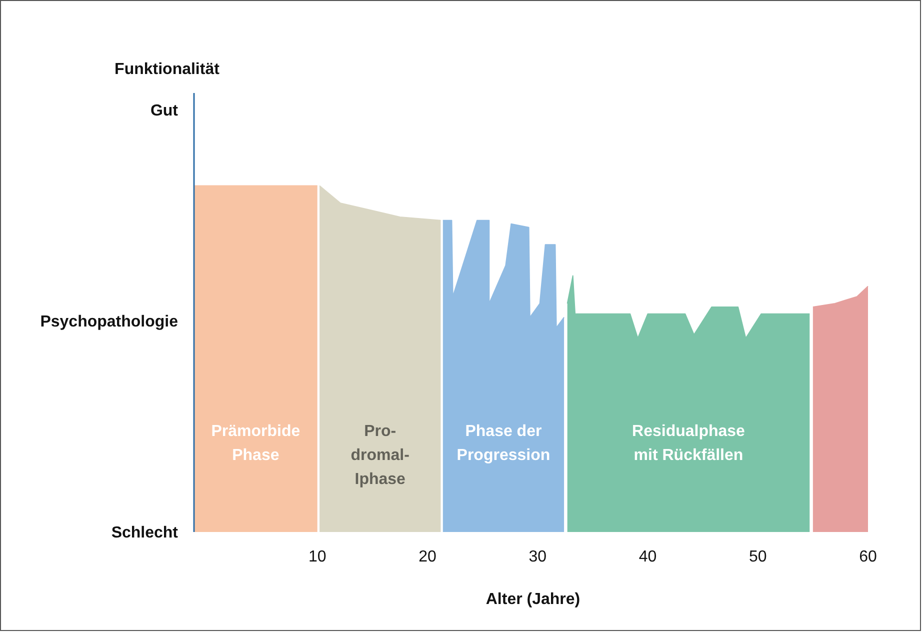 The image size is (923, 632). What do you see at coordinates (380, 455) in the screenshot?
I see `series-label: Pro- dromal- Iphase` at bounding box center [380, 455].